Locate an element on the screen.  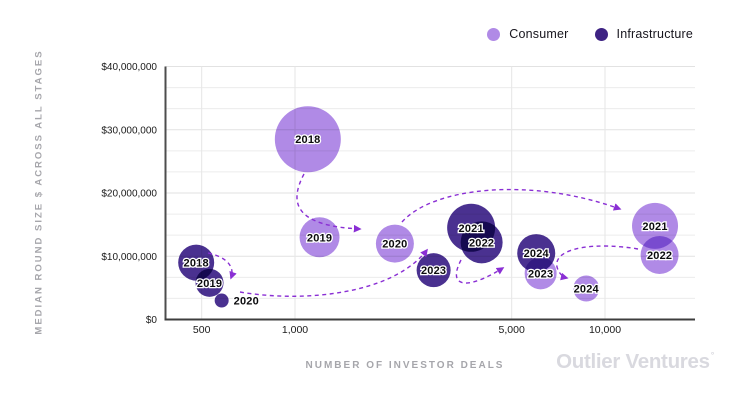
logo-mark-icon: ° is located at coordinates (712, 355).